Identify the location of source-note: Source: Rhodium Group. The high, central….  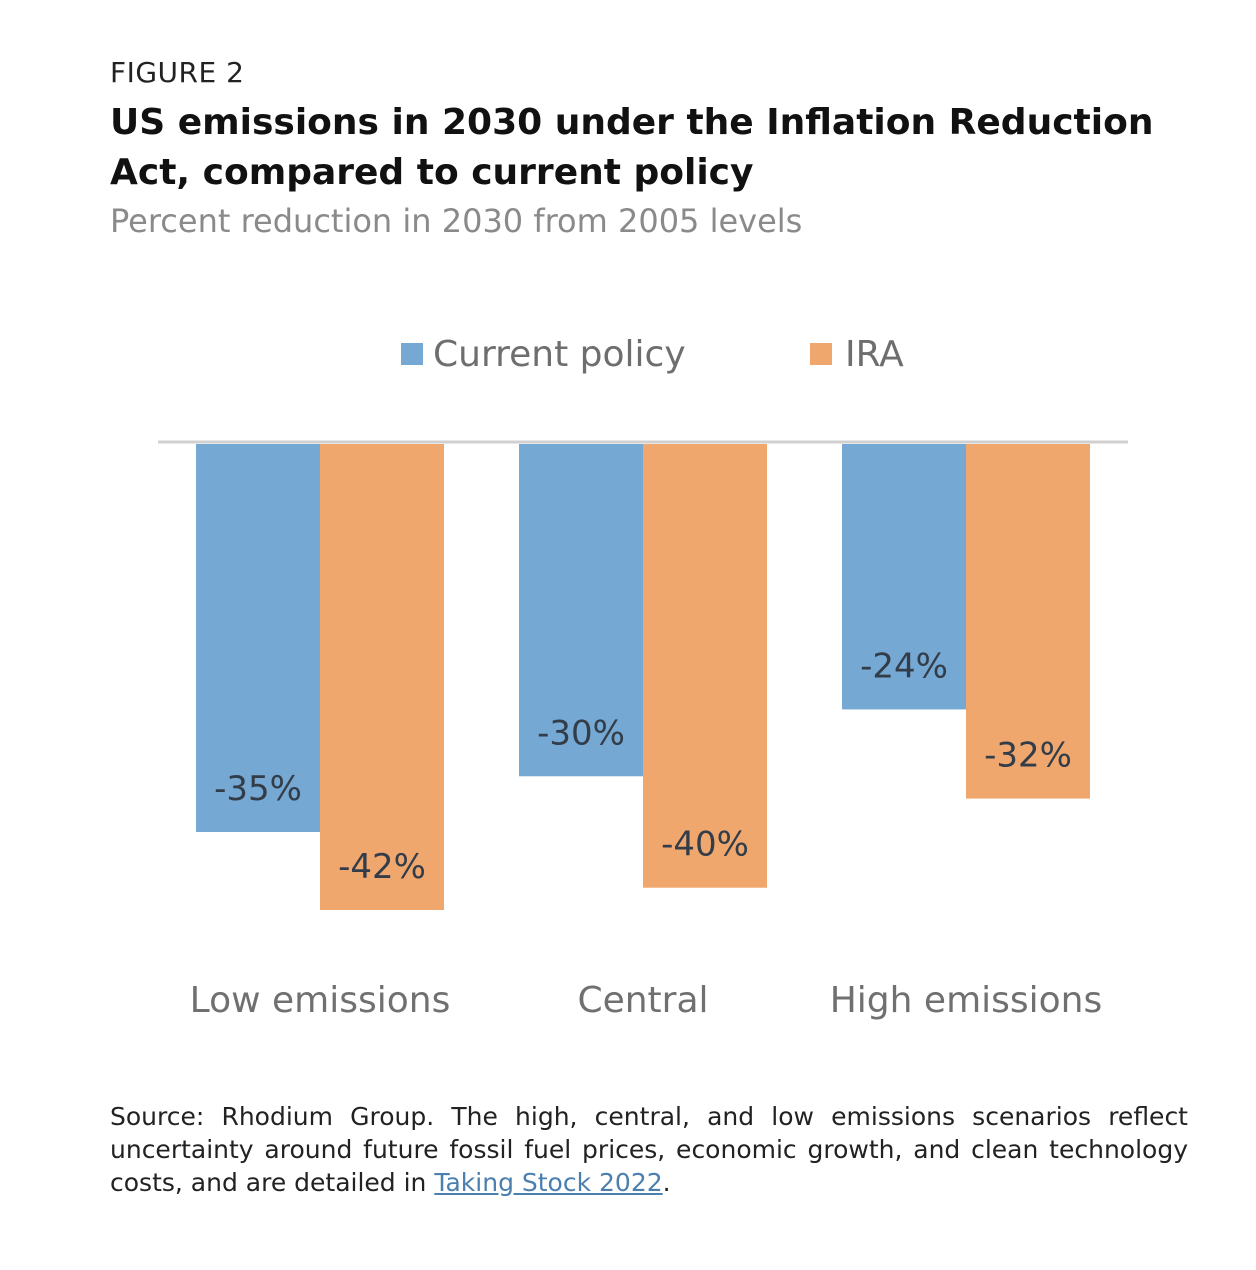
(649, 1149).